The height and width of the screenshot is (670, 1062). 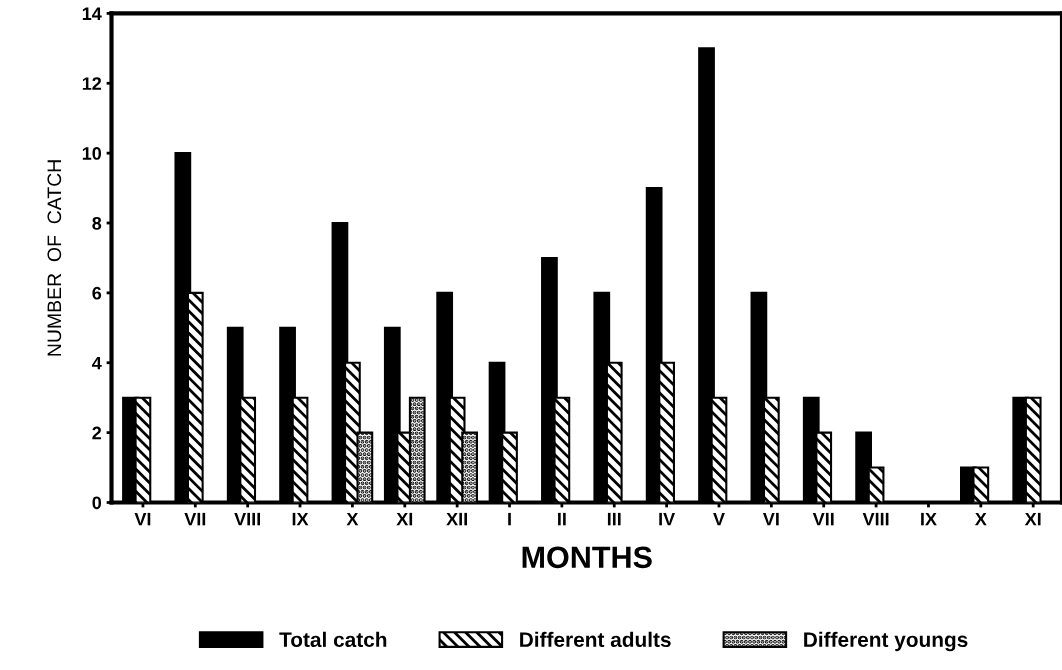 What do you see at coordinates (333, 639) in the screenshot?
I see `legend-label: Total catch` at bounding box center [333, 639].